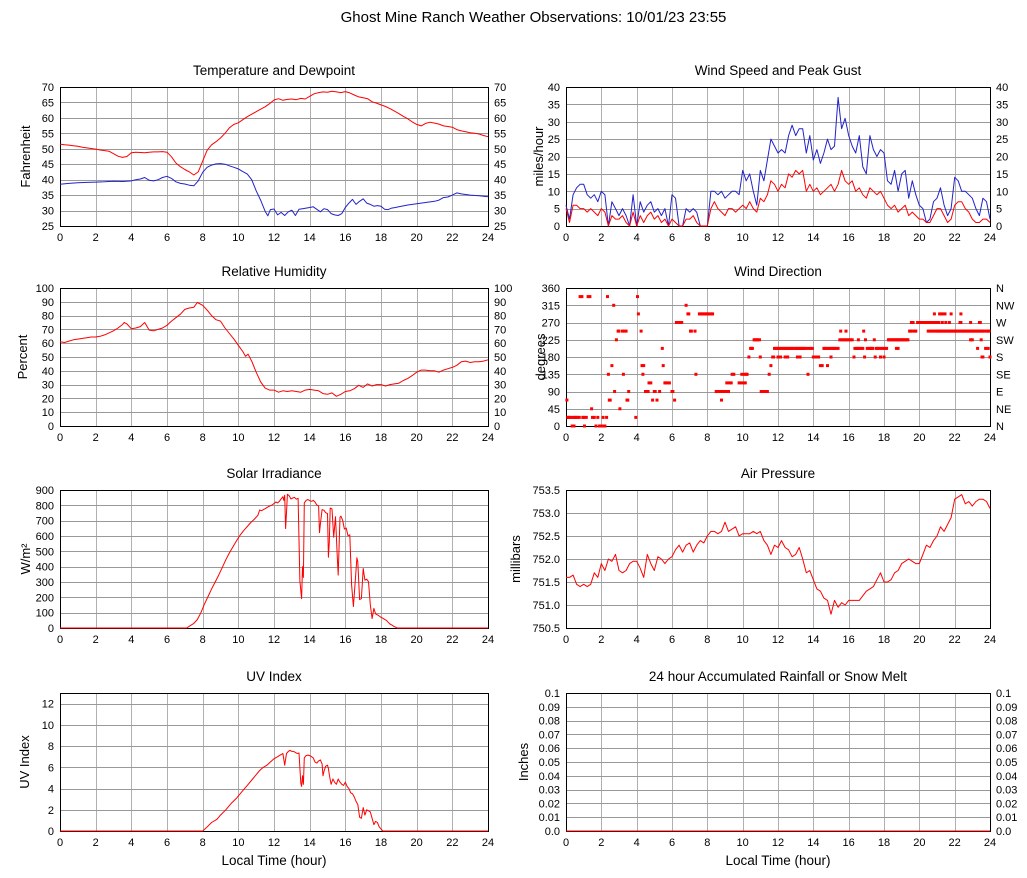  I want to click on y-tick-label-right: 90, so click(500, 303).